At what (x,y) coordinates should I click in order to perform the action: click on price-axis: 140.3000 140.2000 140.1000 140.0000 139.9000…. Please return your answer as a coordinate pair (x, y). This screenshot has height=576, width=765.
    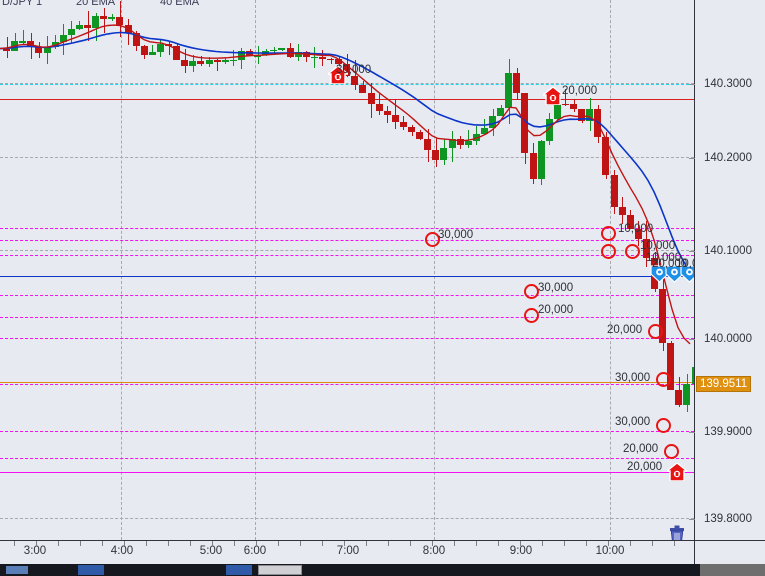
    Looking at the image, I should click on (727, 270).